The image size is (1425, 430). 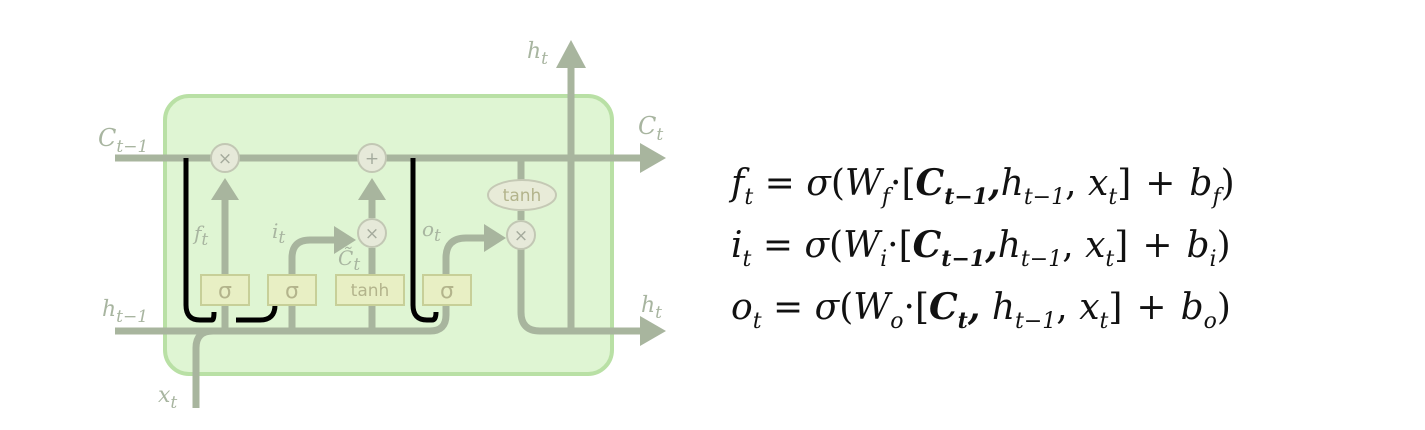 I want to click on output-multiply-op: ×, so click(x=521, y=235).